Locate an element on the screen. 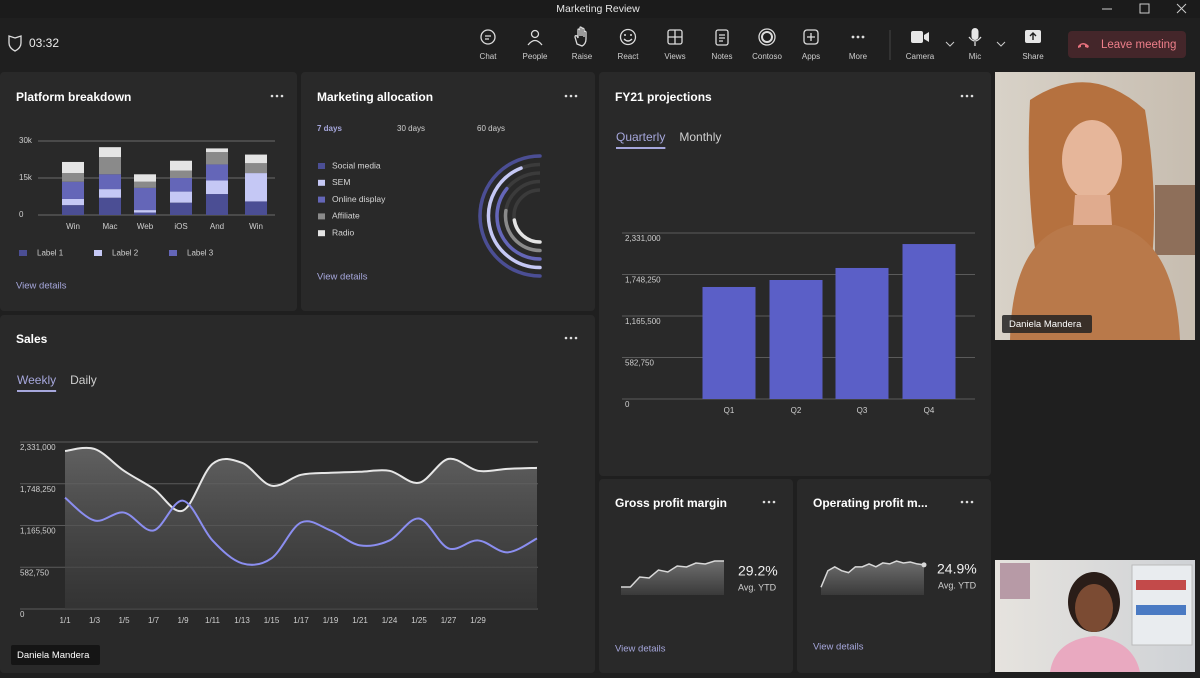 This screenshot has width=1200, height=678. panel is located at coordinates (448, 191).